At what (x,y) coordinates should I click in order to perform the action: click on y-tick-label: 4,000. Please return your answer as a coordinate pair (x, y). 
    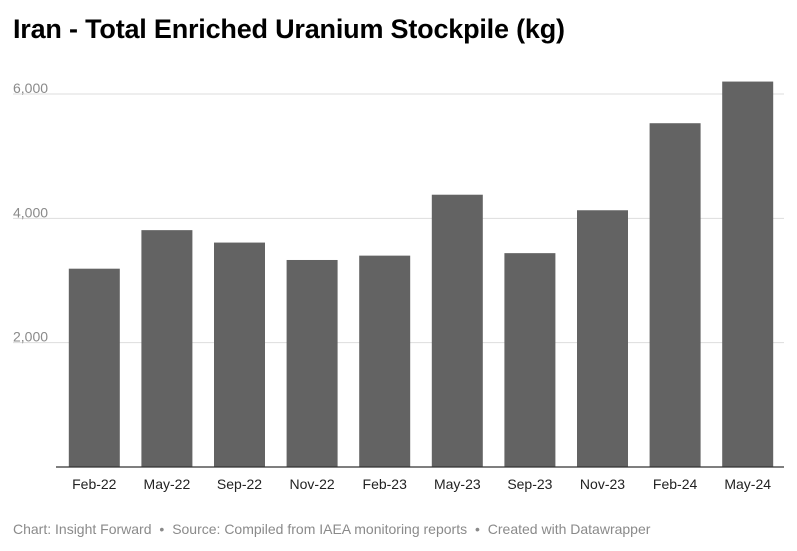
    Looking at the image, I should click on (30, 212).